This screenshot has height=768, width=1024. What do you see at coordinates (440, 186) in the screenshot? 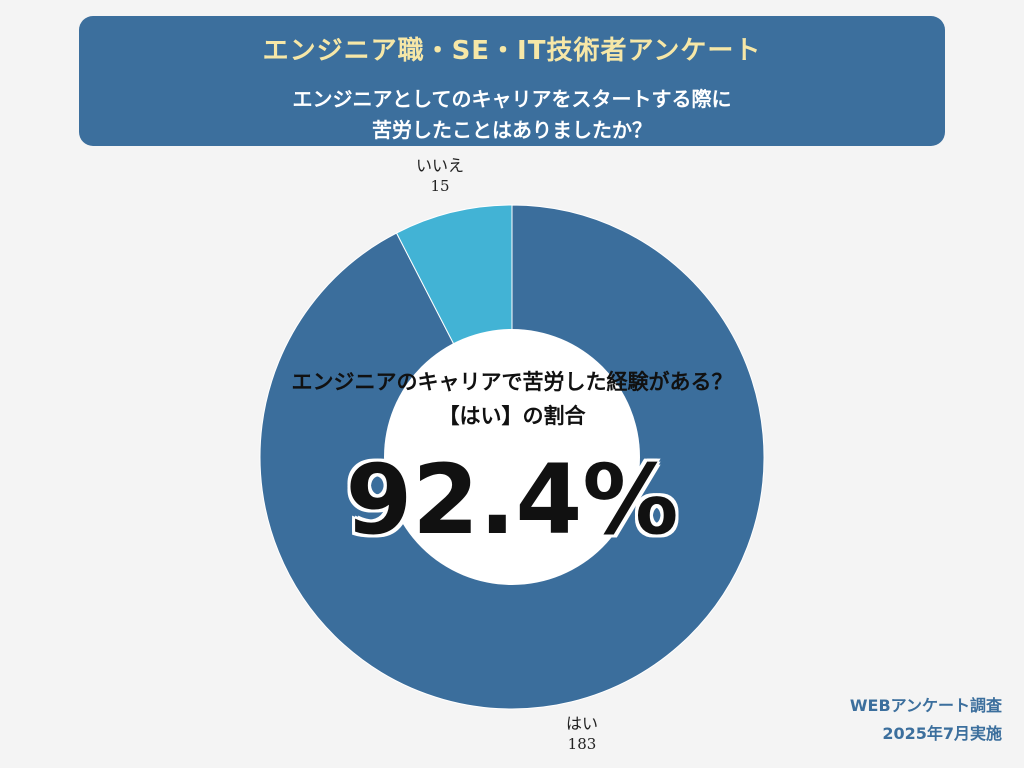
I see `label-no-value: 15` at bounding box center [440, 186].